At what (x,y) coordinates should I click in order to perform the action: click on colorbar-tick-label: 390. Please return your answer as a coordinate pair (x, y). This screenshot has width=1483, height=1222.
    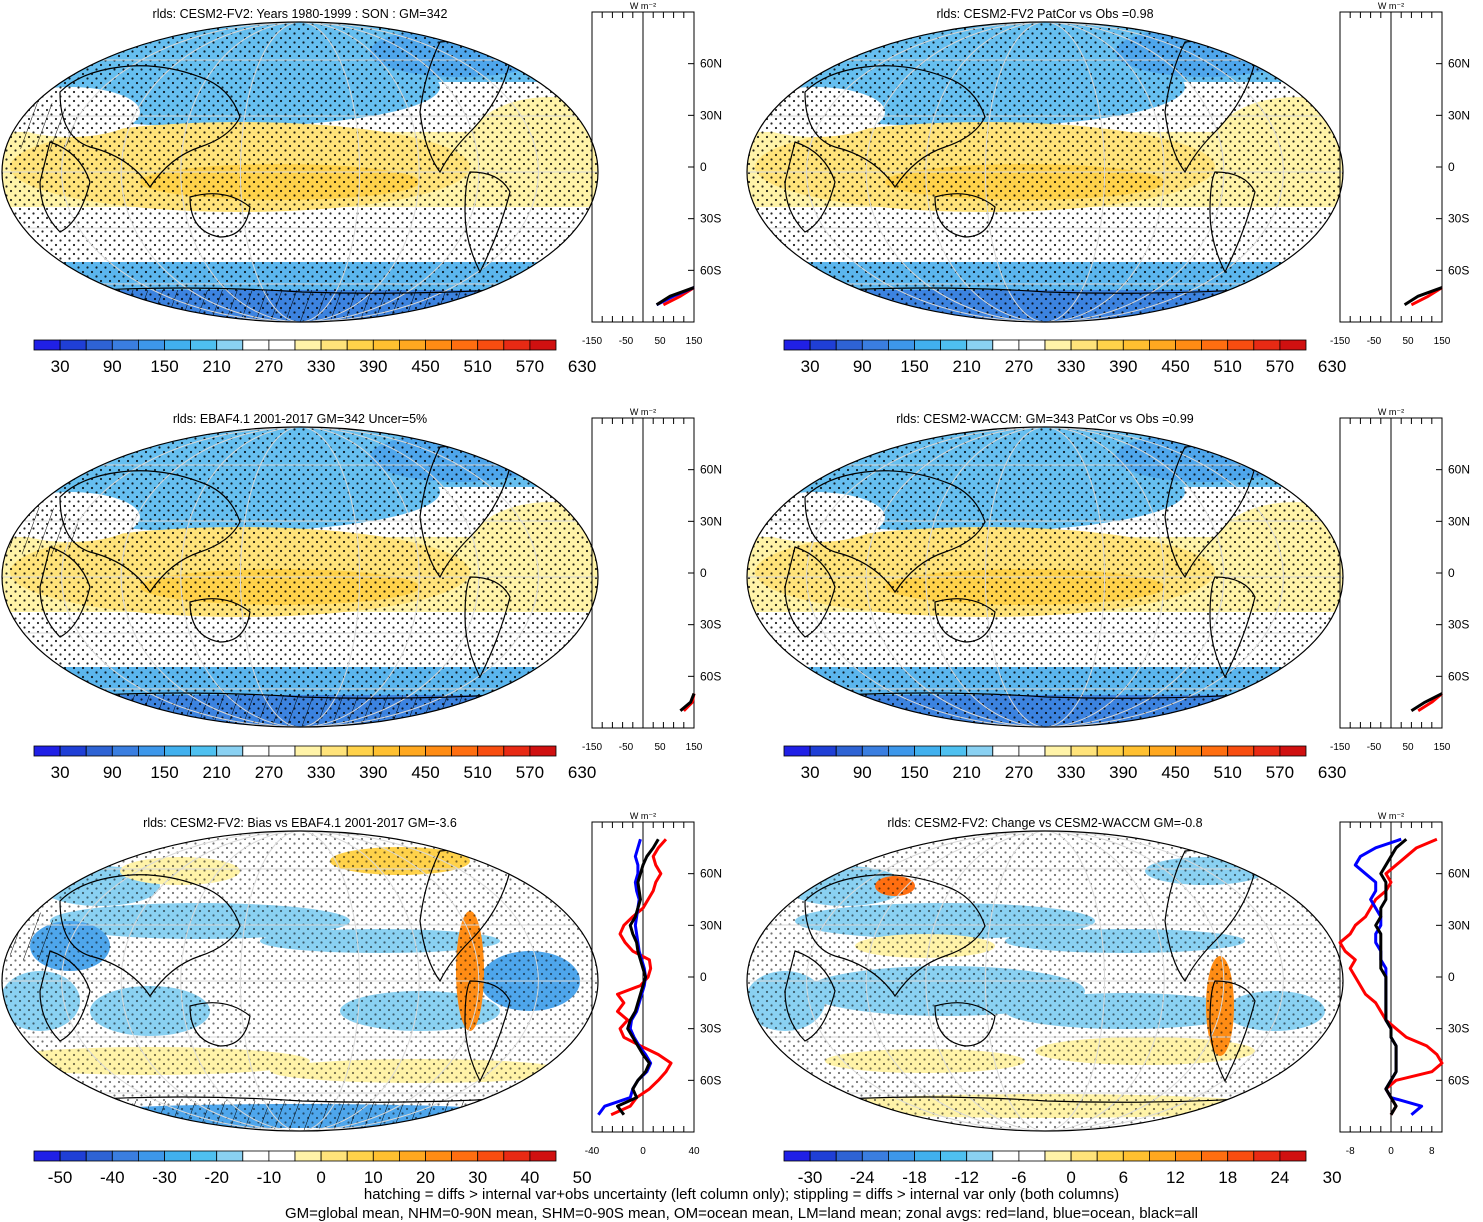
    Looking at the image, I should click on (373, 772).